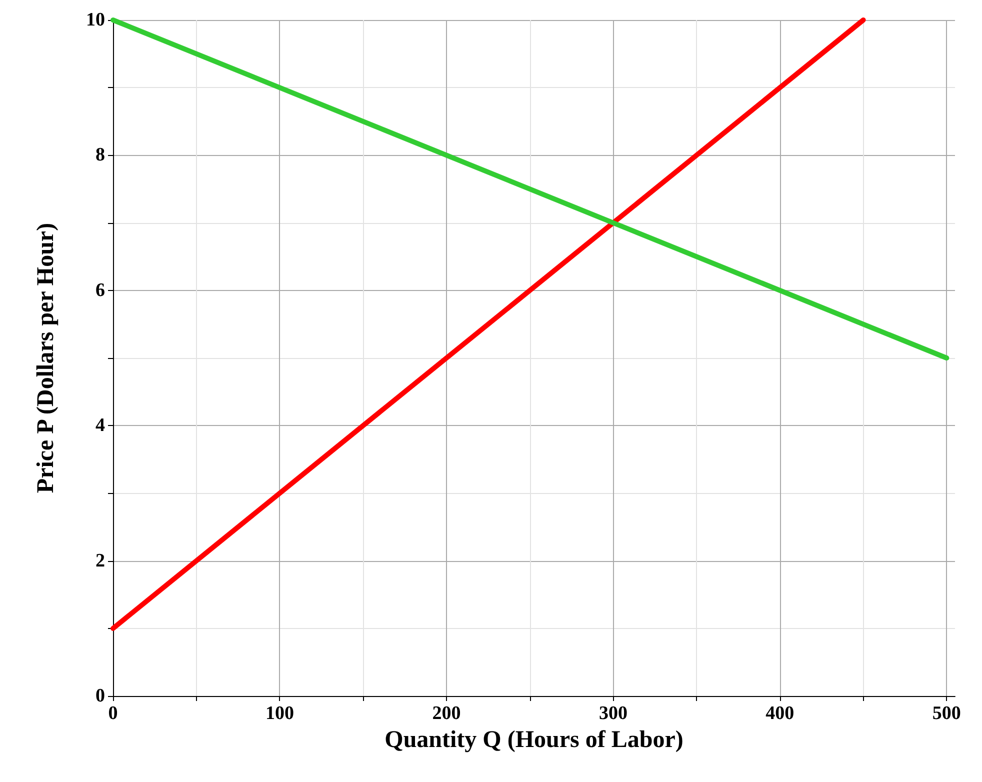  Describe the element at coordinates (95, 20) in the screenshot. I see `y-tick-label: 10` at that location.